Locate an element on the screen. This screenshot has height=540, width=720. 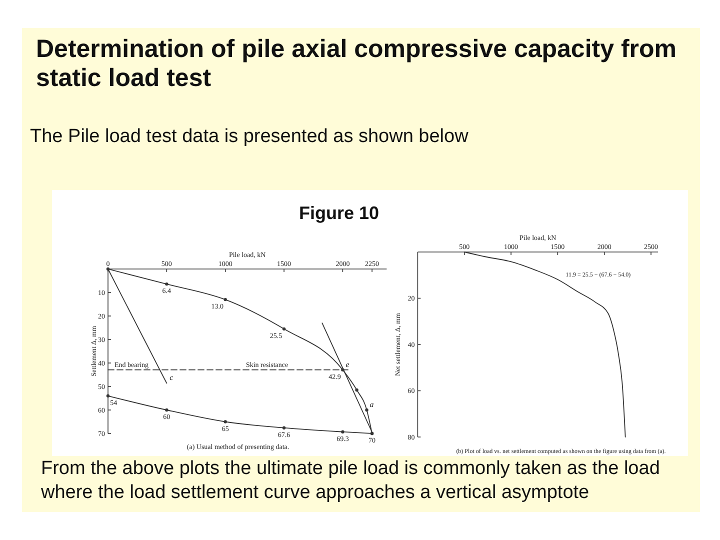
text: From the above plots the ultimate pile load is commonly taken as the load where the load settlement curve approaches a vertical asymptote is located at coordinates (351, 481).